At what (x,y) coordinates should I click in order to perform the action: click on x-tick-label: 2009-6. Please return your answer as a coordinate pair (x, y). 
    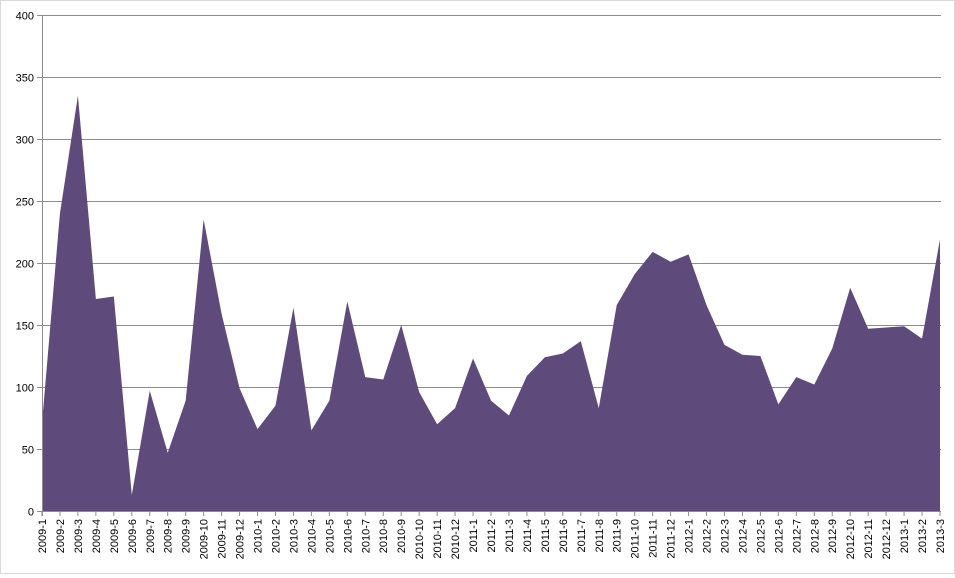
    Looking at the image, I should click on (133, 536).